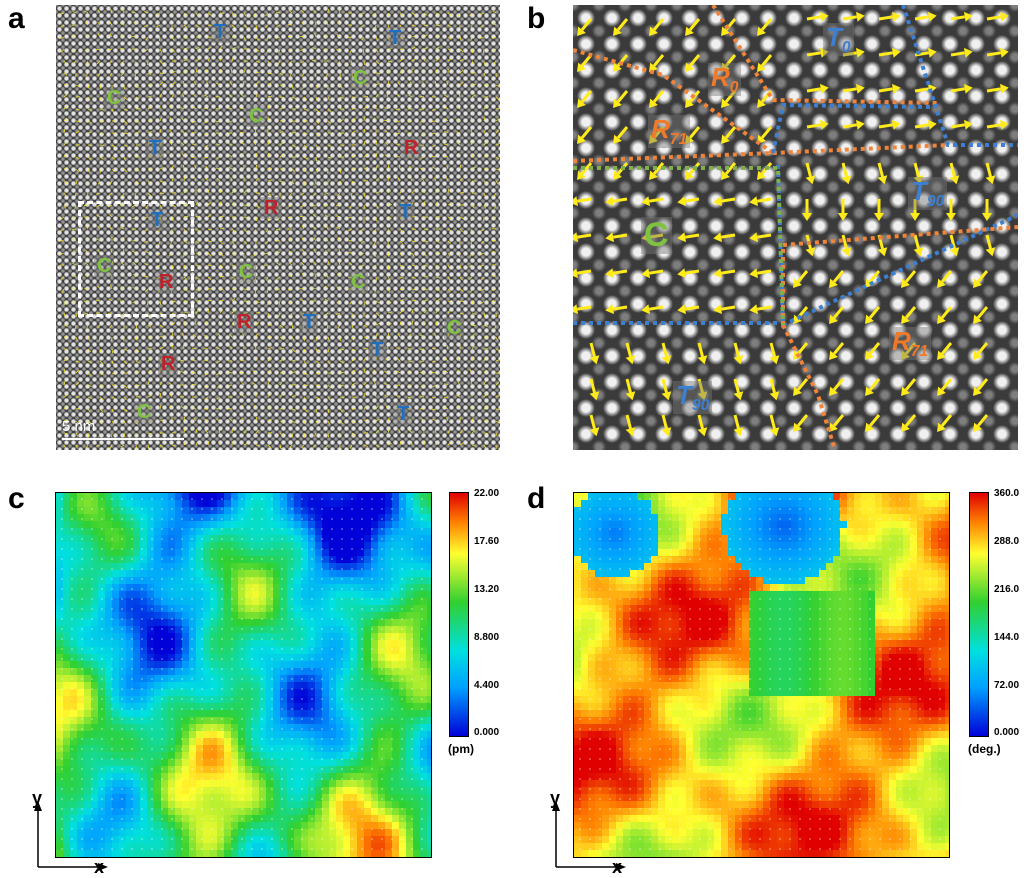  What do you see at coordinates (16, 19) in the screenshot?
I see `panel-letter-a: a` at bounding box center [16, 19].